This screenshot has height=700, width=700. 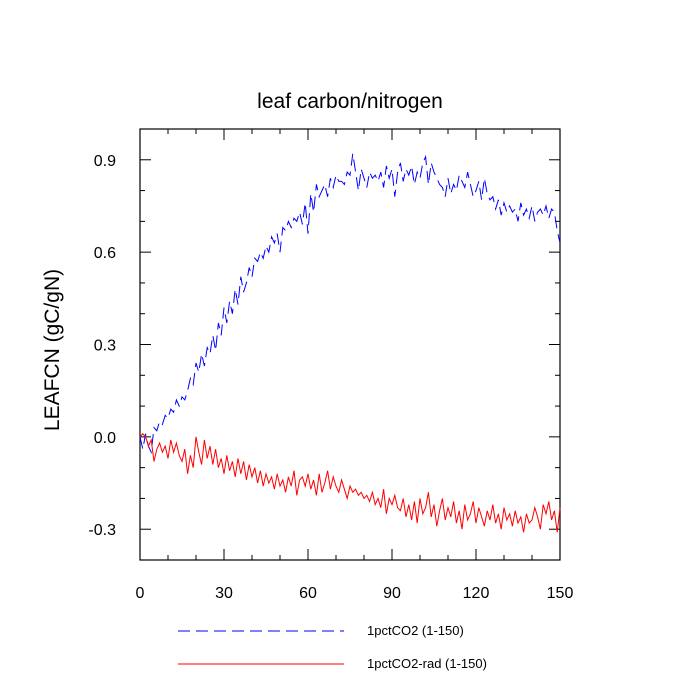 What do you see at coordinates (105, 438) in the screenshot?
I see `y-tick-label: 0.0` at bounding box center [105, 438].